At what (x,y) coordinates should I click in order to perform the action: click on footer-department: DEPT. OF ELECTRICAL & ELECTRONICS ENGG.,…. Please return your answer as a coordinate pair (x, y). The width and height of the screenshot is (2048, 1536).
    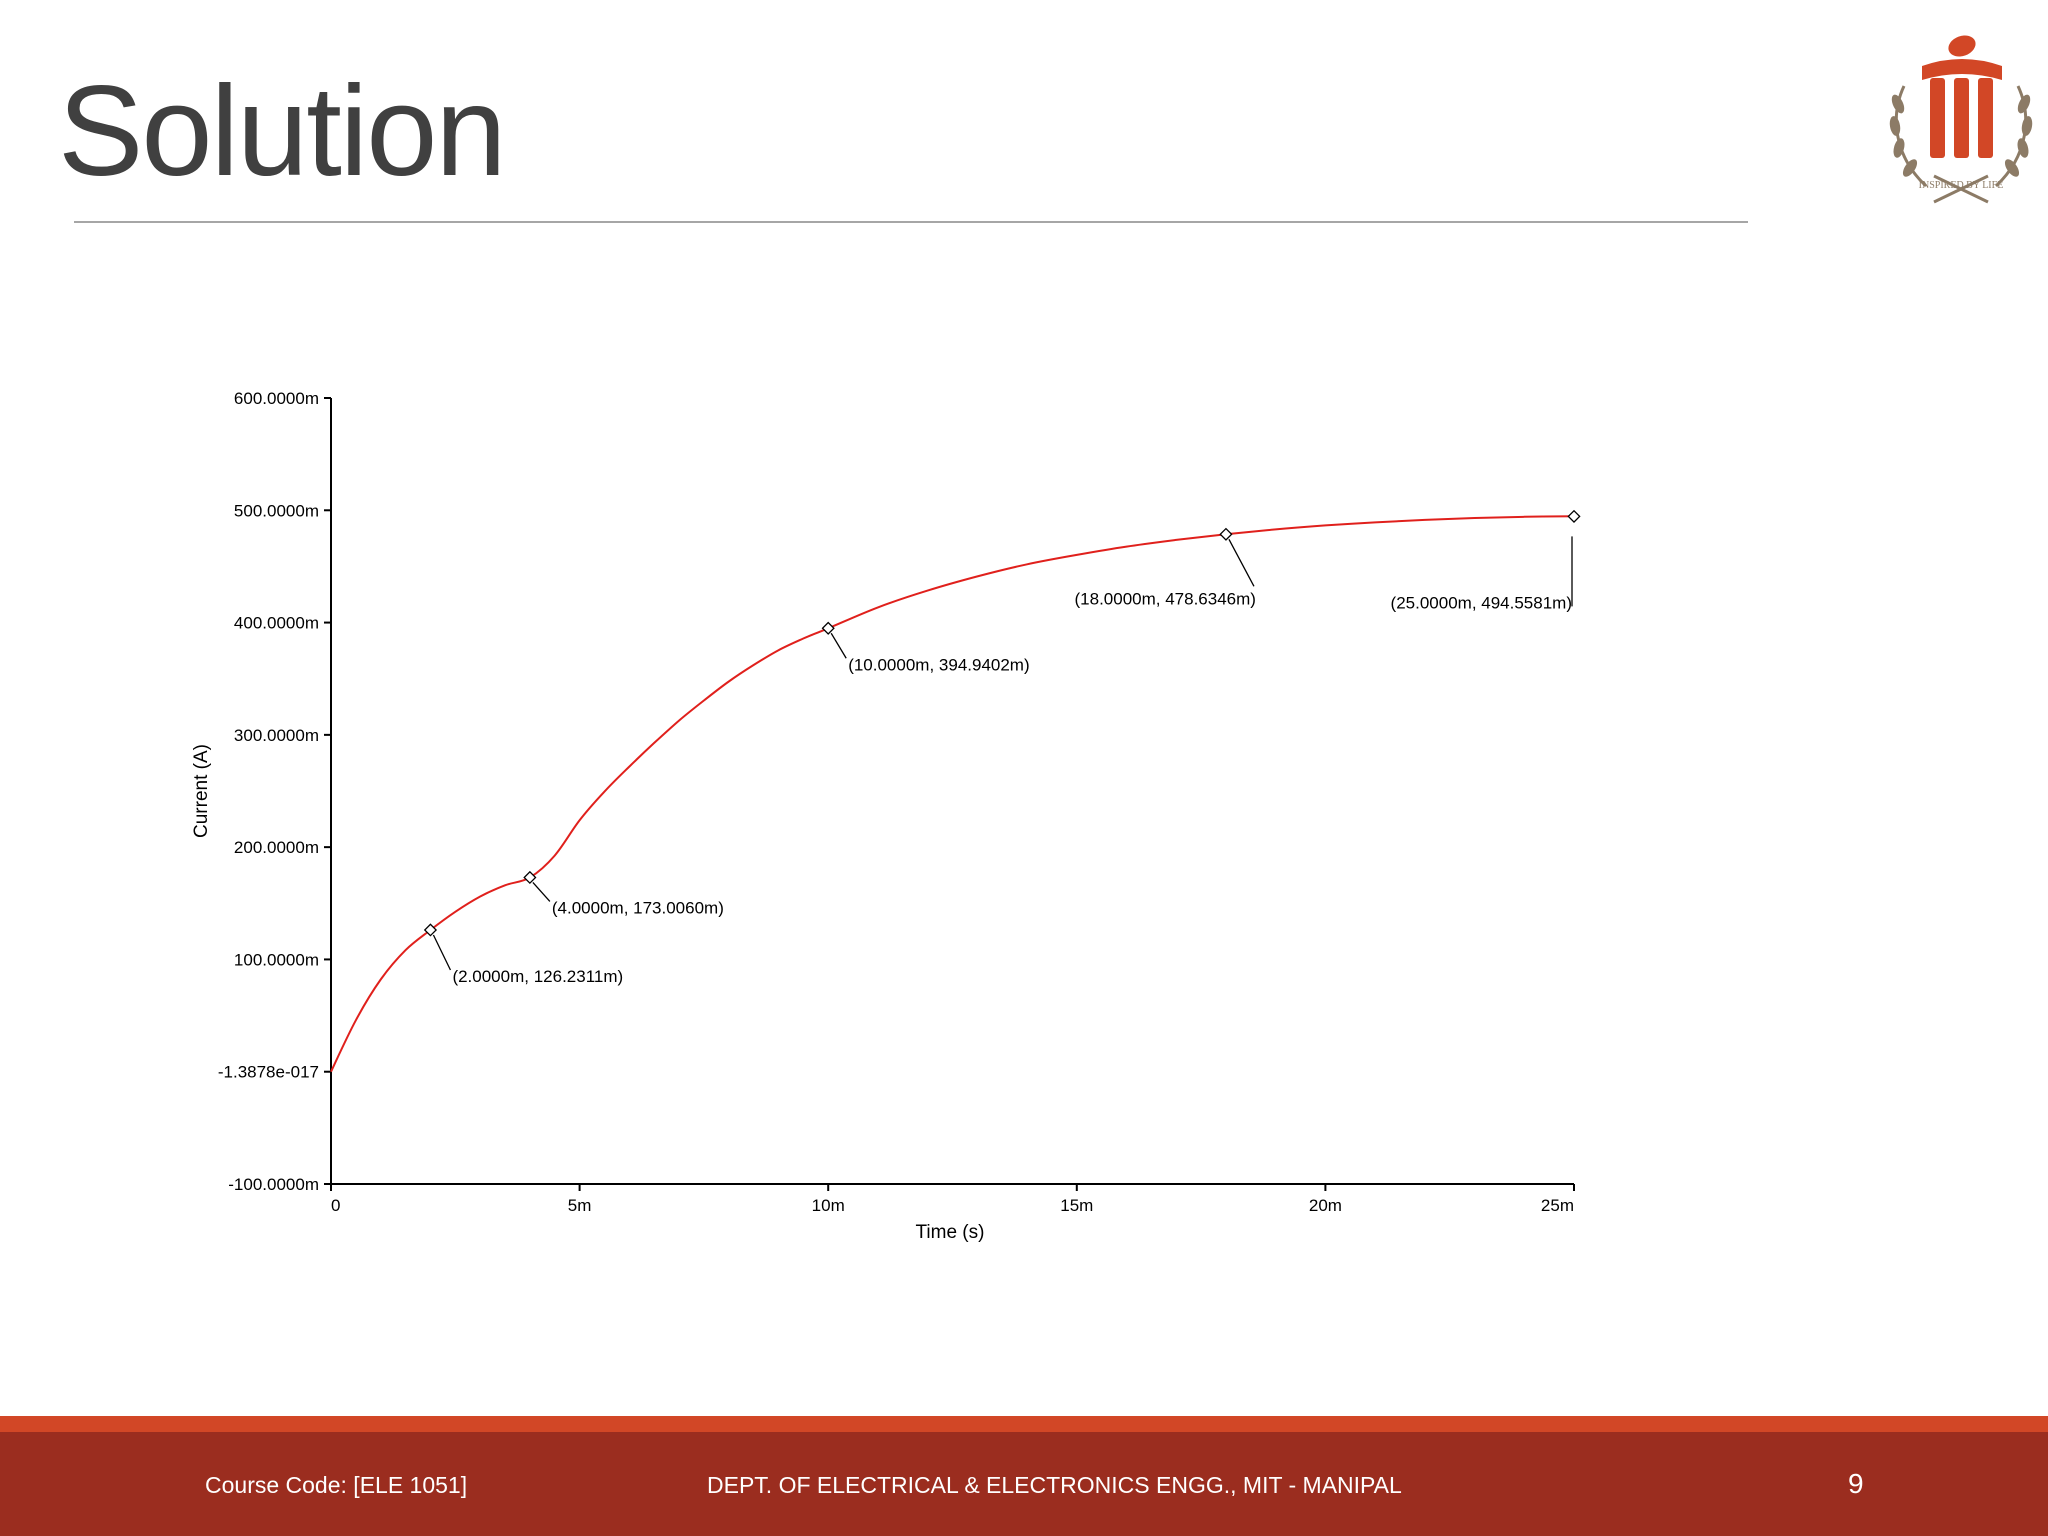
    Looking at the image, I should click on (1054, 1485).